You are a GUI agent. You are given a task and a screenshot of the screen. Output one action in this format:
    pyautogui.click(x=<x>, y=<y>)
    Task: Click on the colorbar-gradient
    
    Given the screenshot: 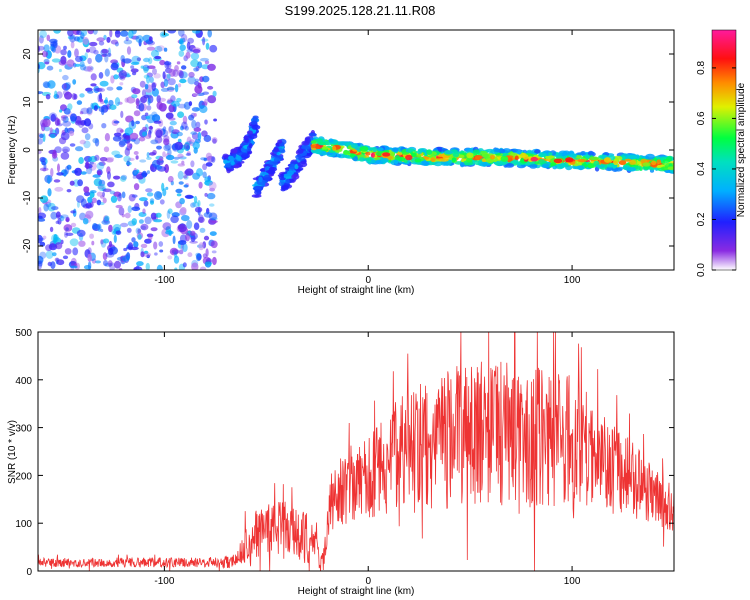 What is the action you would take?
    pyautogui.click(x=724, y=150)
    